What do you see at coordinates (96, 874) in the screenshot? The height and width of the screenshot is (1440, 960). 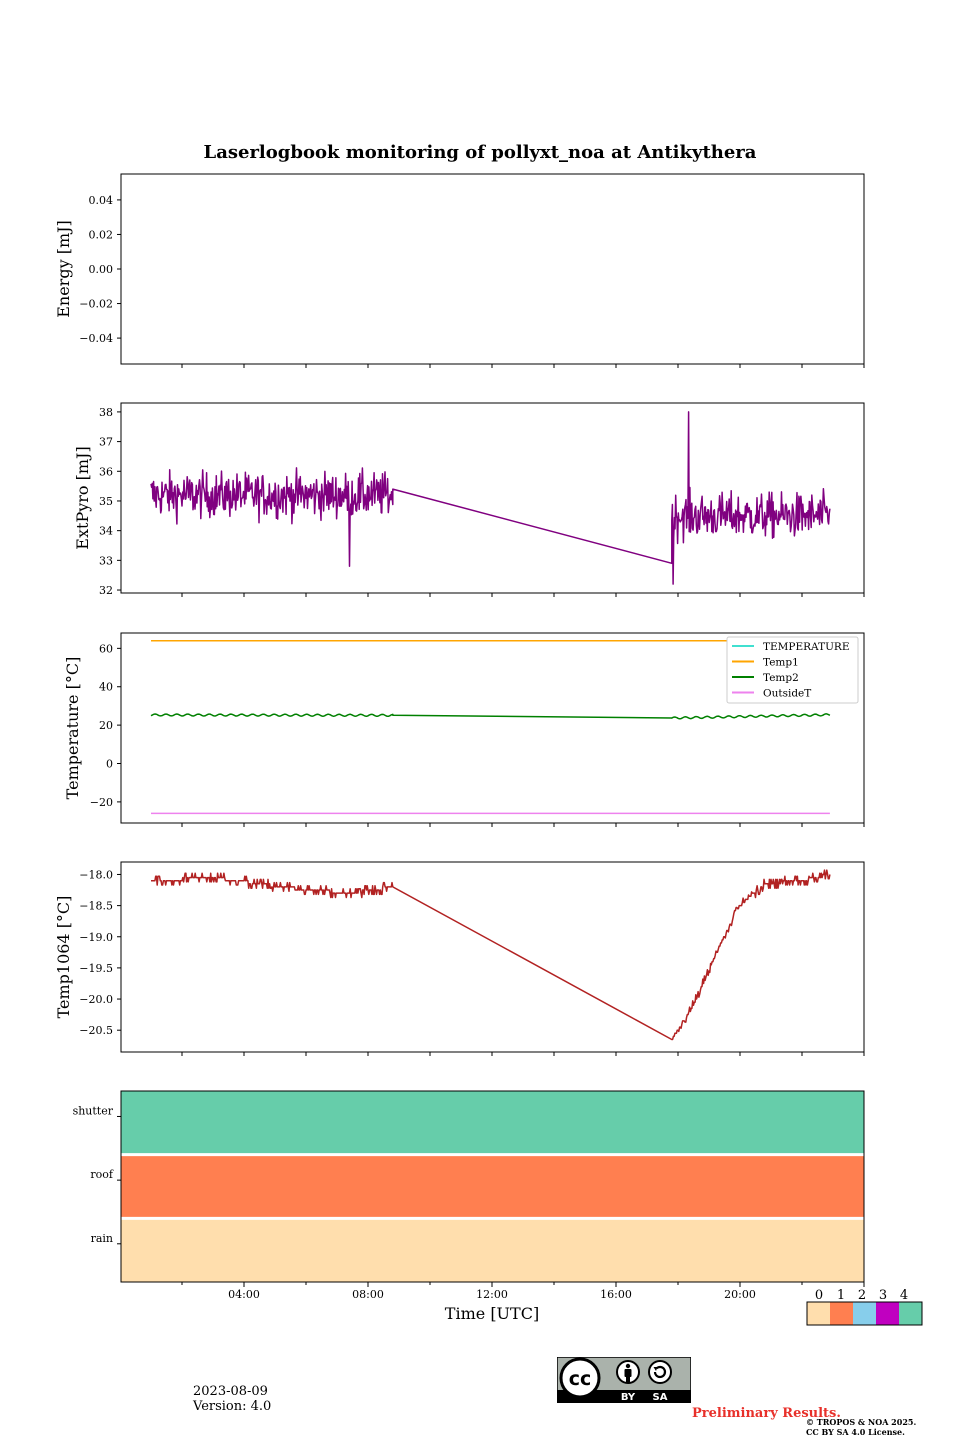 I see `y-tick-label: −18.0` at bounding box center [96, 874].